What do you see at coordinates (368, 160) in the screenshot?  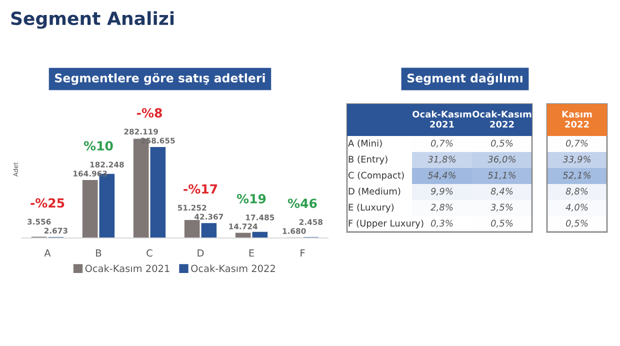 I see `y-tick-label: B (Entry)` at bounding box center [368, 160].